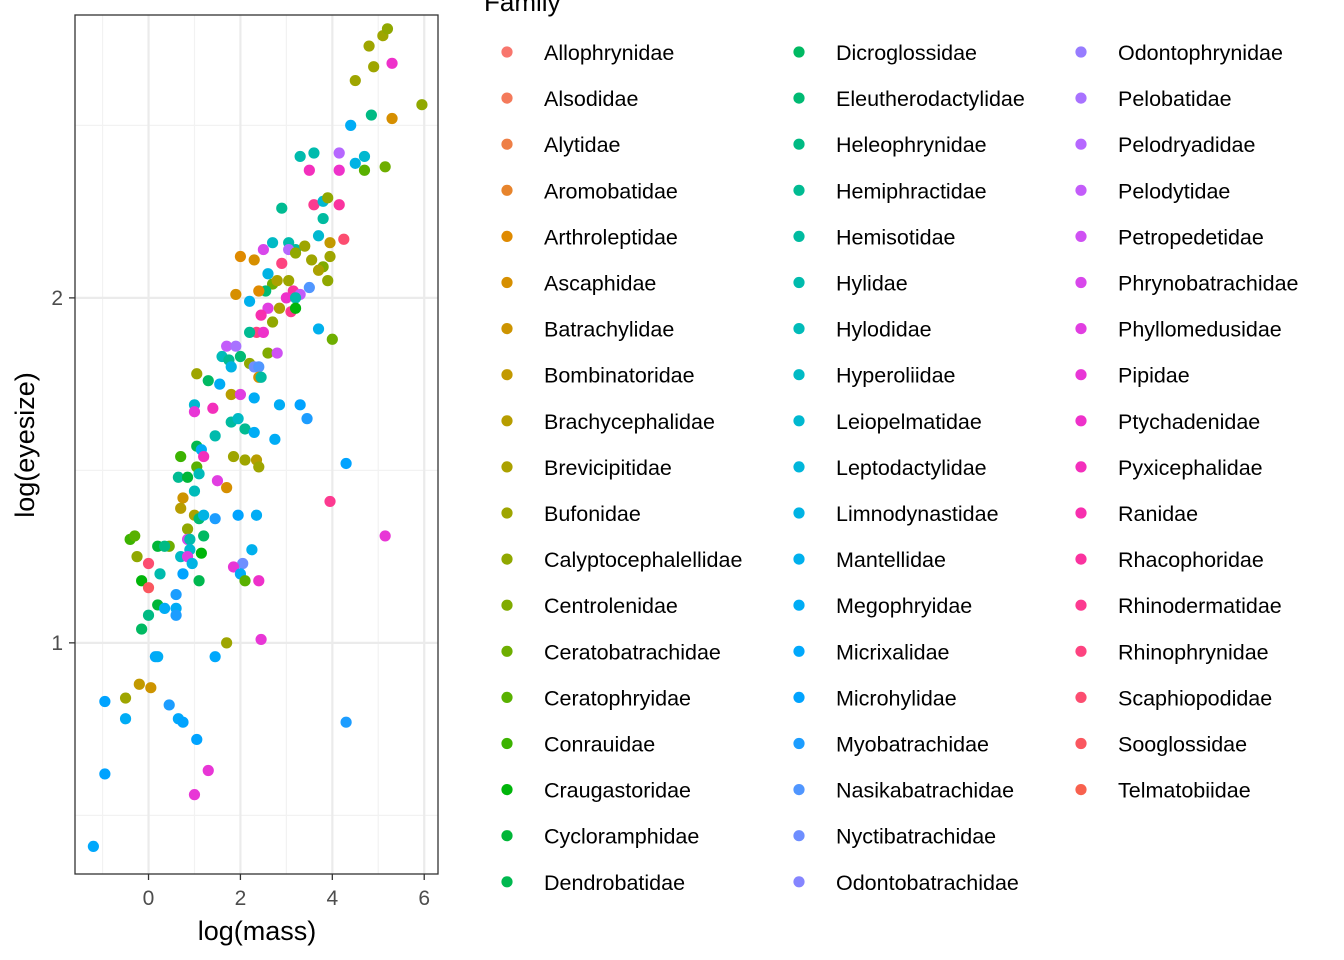  What do you see at coordinates (872, 284) in the screenshot?
I see `legend-label: Hylidae` at bounding box center [872, 284].